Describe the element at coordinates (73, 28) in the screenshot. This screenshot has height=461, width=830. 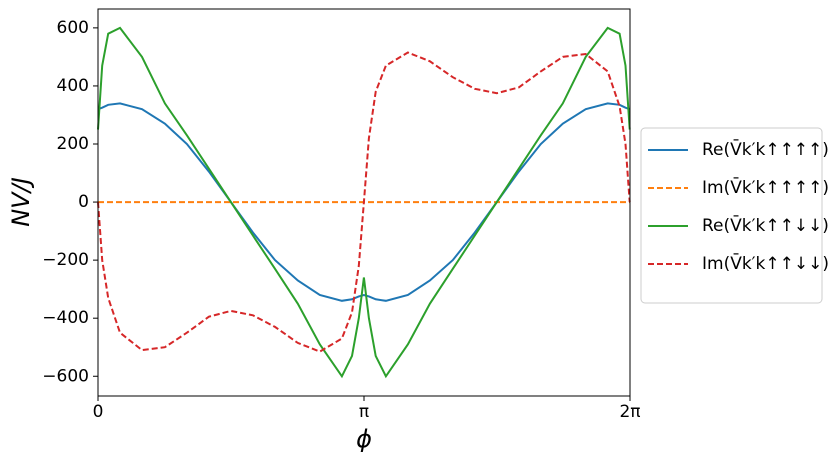
I see `y-tick-label: 600` at that location.